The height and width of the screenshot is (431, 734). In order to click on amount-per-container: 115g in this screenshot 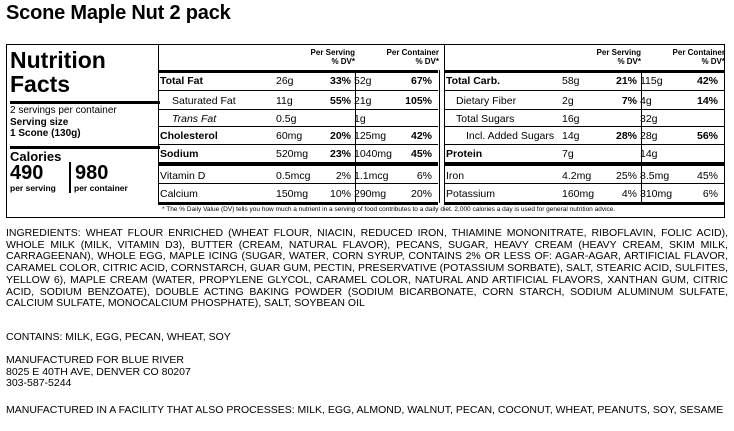, I will do `click(651, 81)`.